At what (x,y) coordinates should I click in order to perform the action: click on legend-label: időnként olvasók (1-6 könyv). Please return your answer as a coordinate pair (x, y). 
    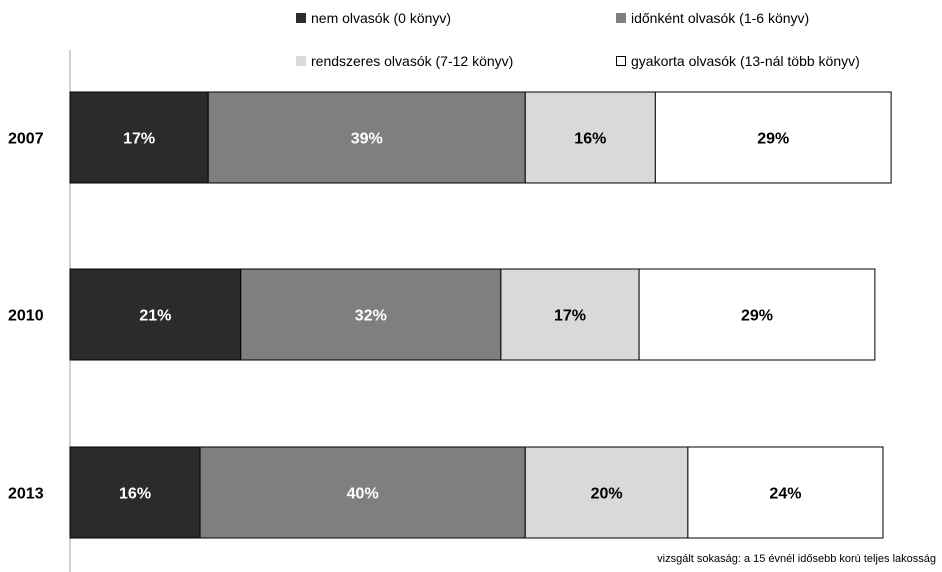
    Looking at the image, I should click on (720, 18).